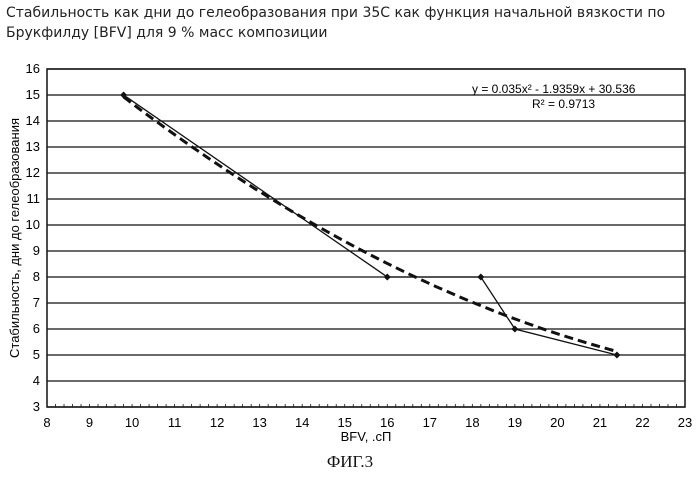 This screenshot has height=479, width=700. I want to click on y-tick-label-15: 15, so click(33, 94).